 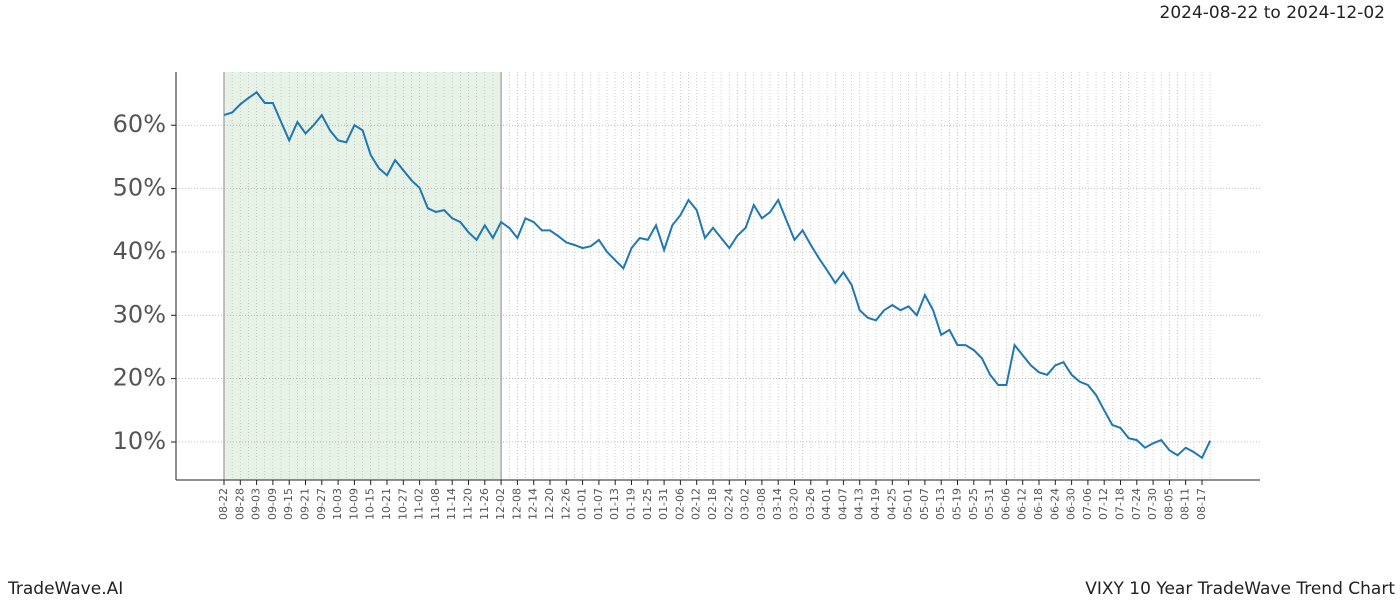 I want to click on x-tick-label: 04-13, so click(x=859, y=504).